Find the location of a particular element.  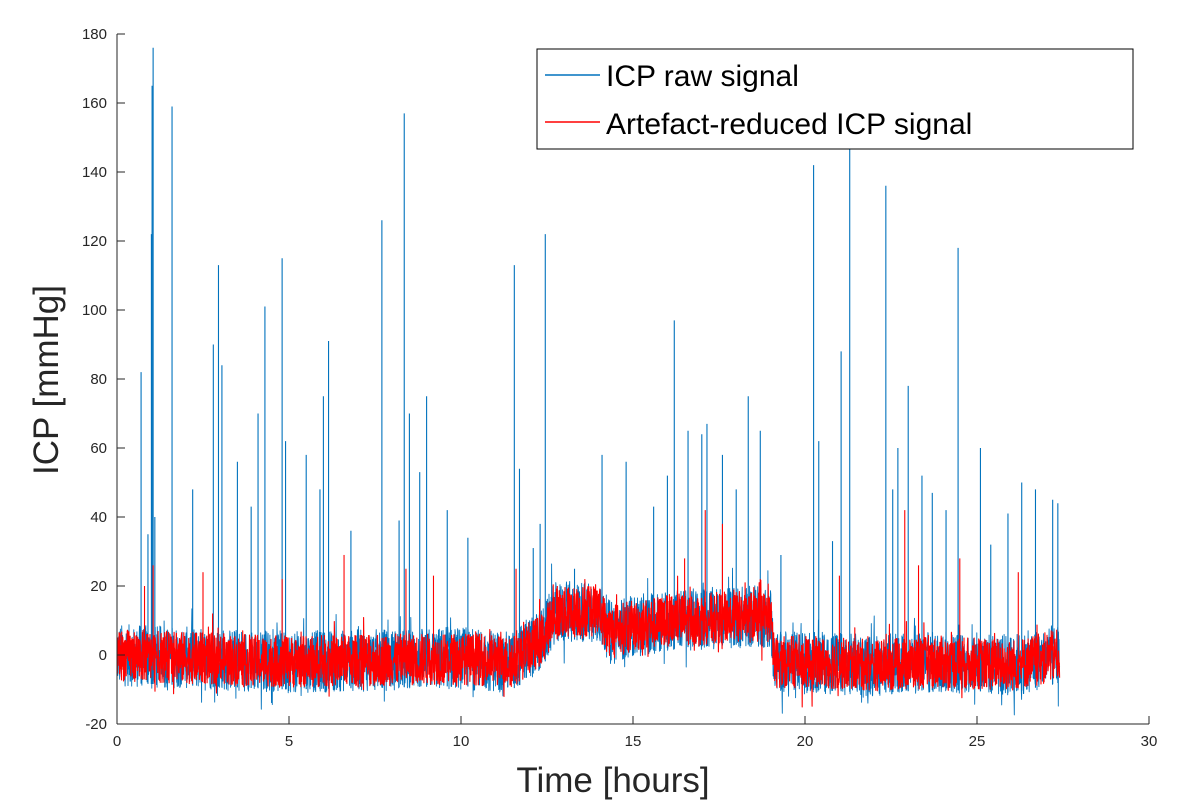

y-tick-label: 40 is located at coordinates (98, 517).